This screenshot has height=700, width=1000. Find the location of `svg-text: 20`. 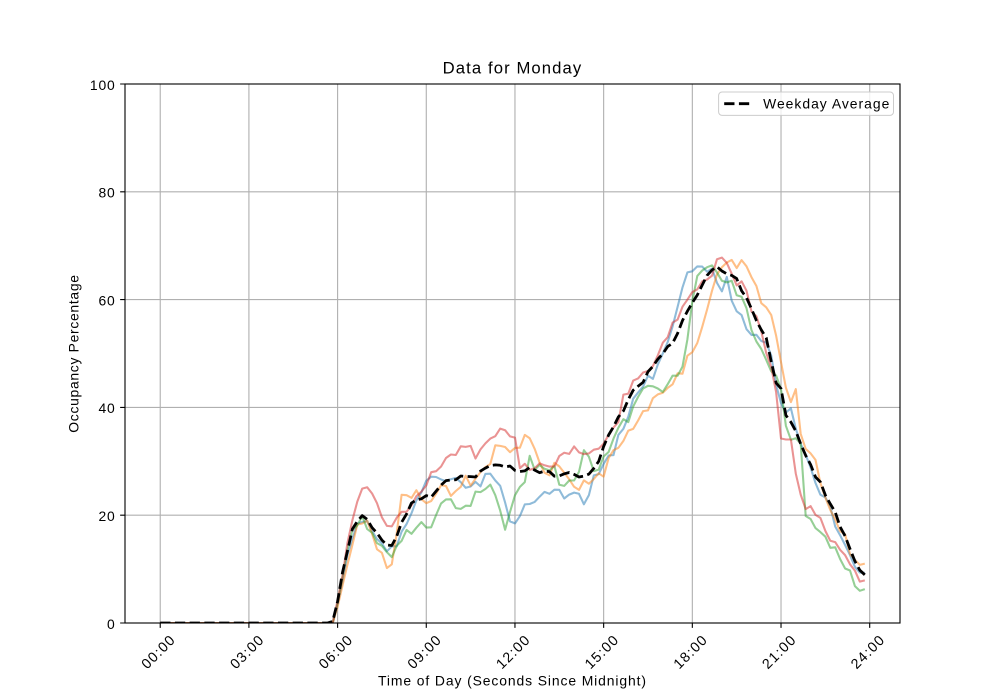

svg-text: 20 is located at coordinates (106, 516).